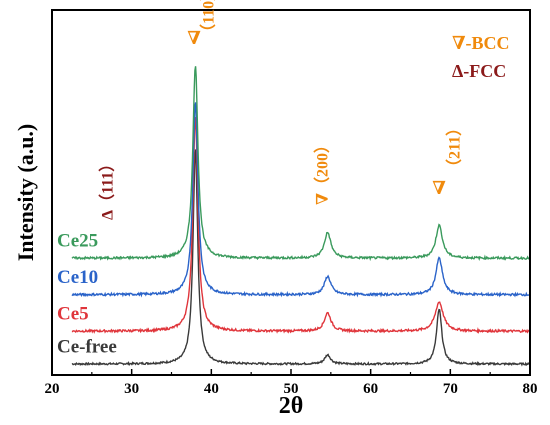  Describe the element at coordinates (211, 389) in the screenshot. I see `x-tick-label: 40` at that location.